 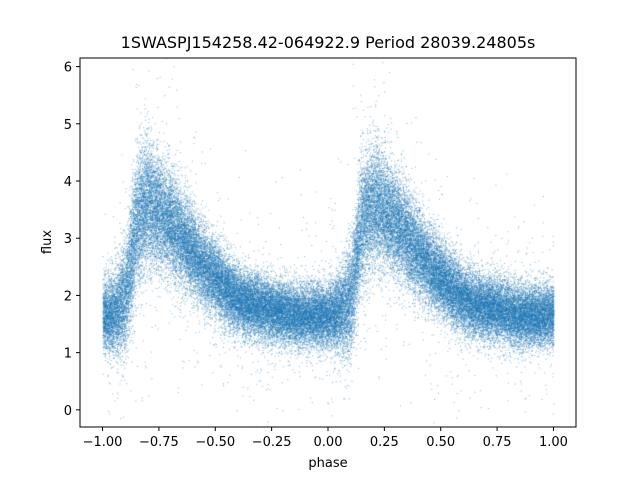 What do you see at coordinates (497, 442) in the screenshot?
I see `x-tick-label: 0.75` at bounding box center [497, 442].